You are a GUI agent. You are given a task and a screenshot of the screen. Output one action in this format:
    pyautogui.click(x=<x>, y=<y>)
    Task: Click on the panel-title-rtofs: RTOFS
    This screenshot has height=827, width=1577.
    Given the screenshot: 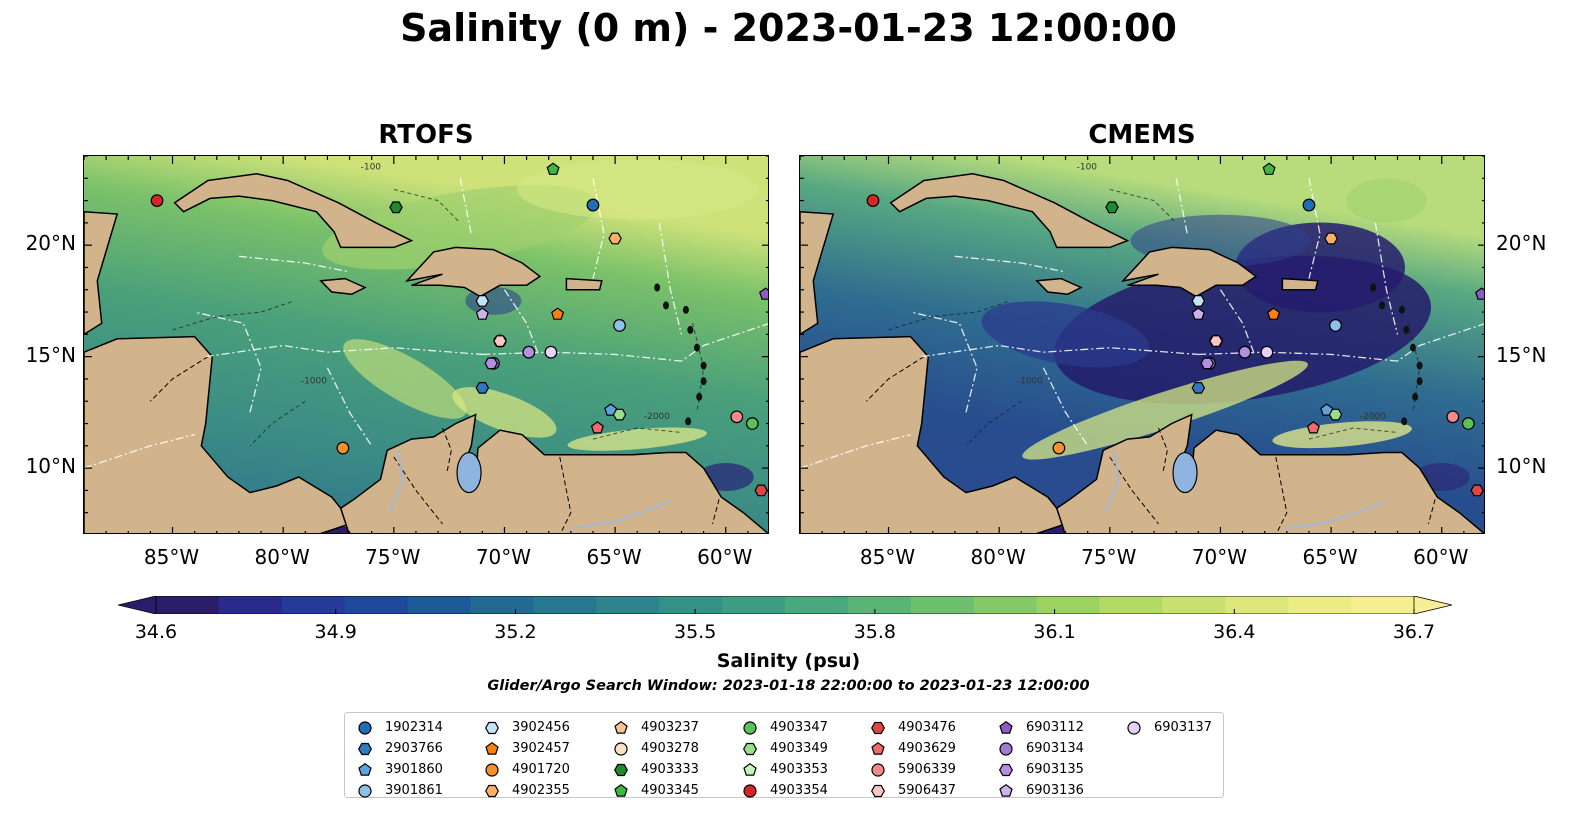 What is the action you would take?
    pyautogui.click(x=426, y=135)
    